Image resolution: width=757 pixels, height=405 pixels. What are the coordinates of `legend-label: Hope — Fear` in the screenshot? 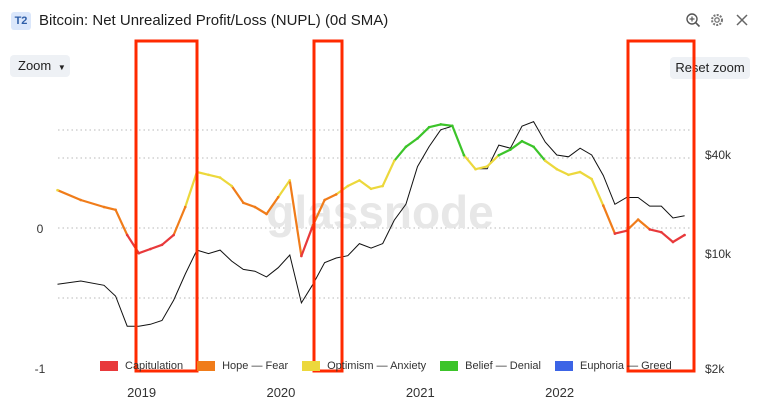 It's located at (255, 366).